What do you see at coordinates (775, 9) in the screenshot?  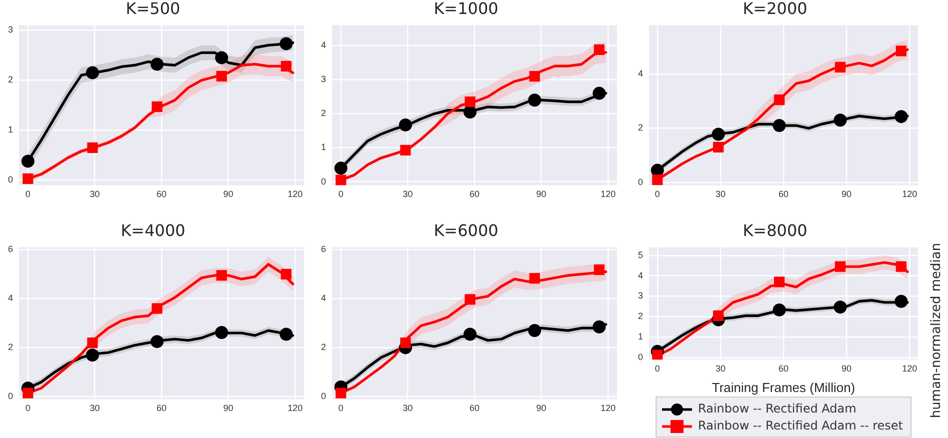 I see `chart-title: K=2000` at bounding box center [775, 9].